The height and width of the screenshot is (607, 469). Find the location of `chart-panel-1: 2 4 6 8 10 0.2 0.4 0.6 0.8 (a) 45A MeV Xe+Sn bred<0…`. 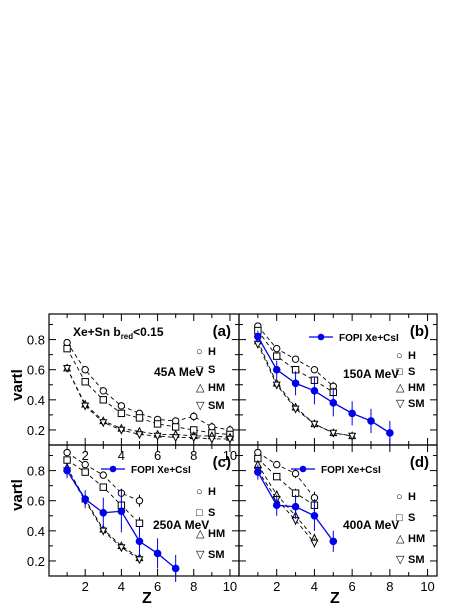

chart-panel-1: 2 4 6 8 10 0.2 0.4 0.6 0.8 (a) 45A MeV Xe+Sn bred<0… is located at coordinates (133, 388).